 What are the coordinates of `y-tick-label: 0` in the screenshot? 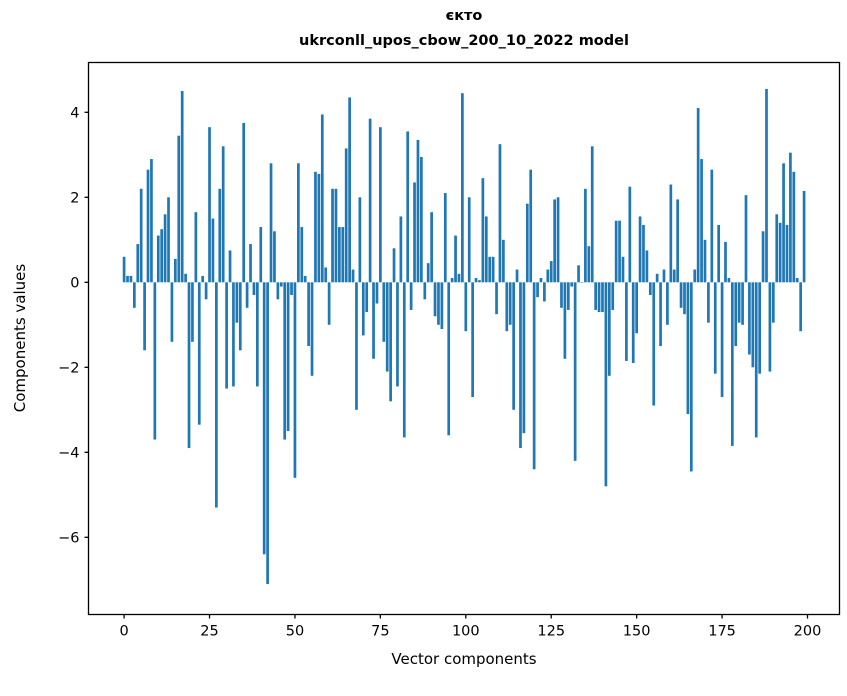 It's located at (74, 283).